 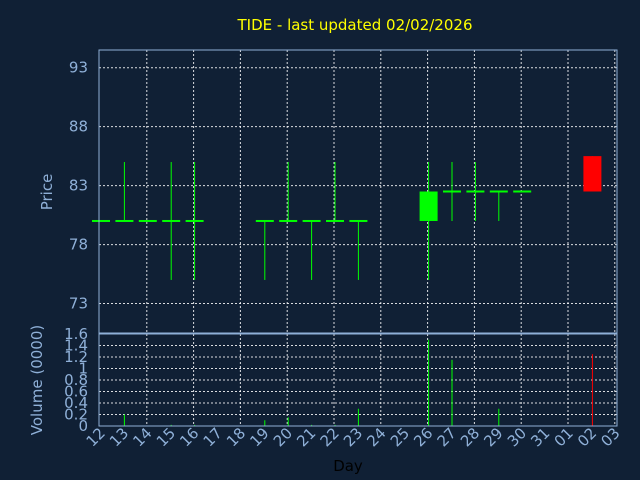 I want to click on price-tick-label: 73, so click(x=78, y=304).